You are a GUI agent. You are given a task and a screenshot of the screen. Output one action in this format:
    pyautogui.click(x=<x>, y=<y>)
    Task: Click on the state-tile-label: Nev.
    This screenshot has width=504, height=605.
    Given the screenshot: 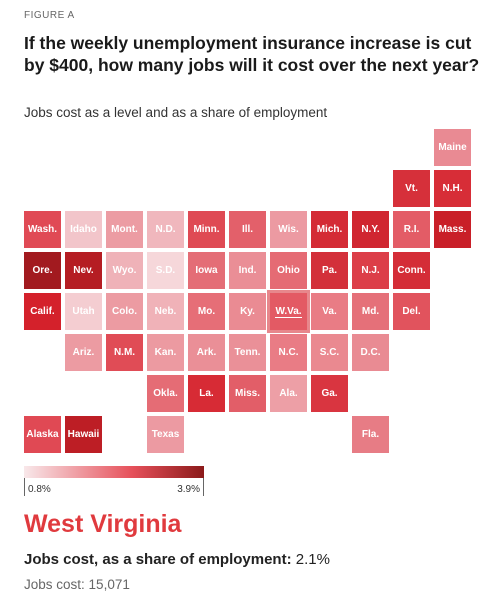 What is the action you would take?
    pyautogui.click(x=83, y=270)
    